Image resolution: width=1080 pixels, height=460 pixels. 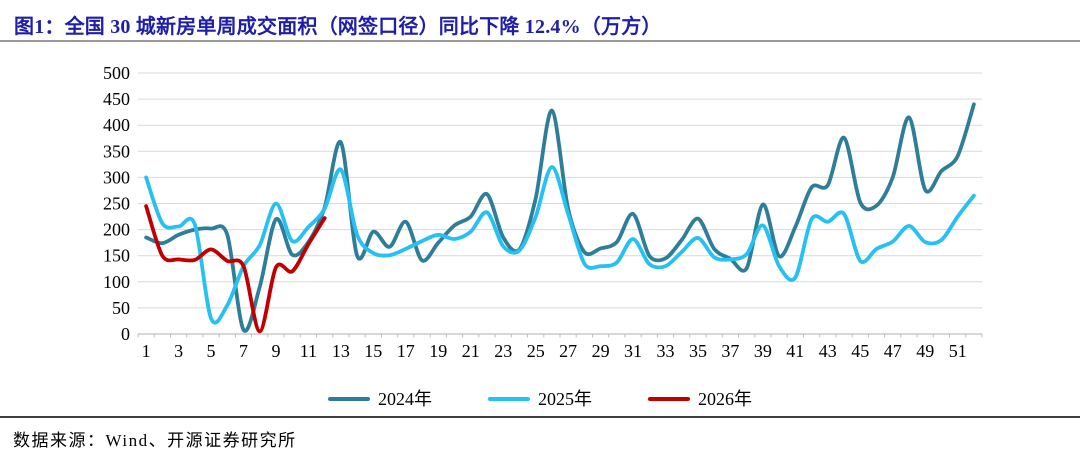 I want to click on y-axis-label-350: 350, so click(x=116, y=151).